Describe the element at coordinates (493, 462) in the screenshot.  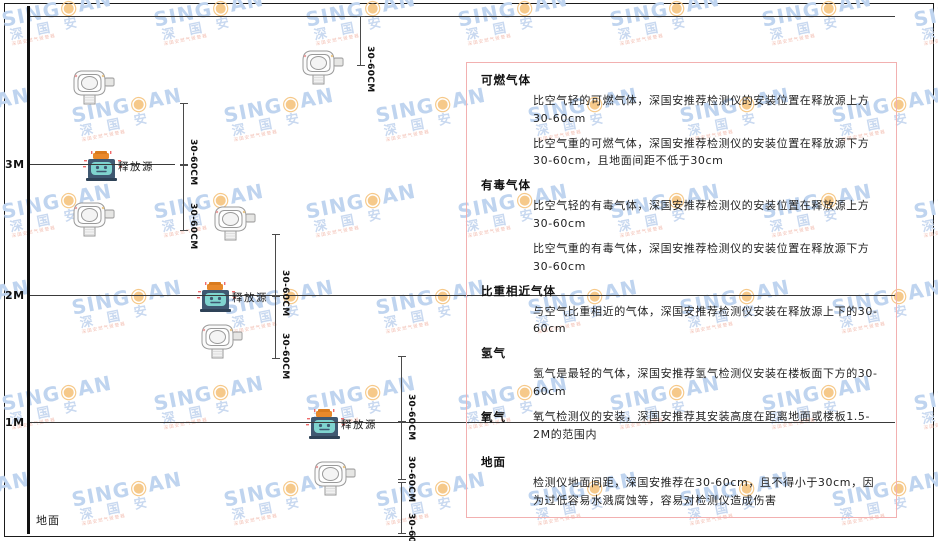
I see `guideline-section-title: 地面` at that location.